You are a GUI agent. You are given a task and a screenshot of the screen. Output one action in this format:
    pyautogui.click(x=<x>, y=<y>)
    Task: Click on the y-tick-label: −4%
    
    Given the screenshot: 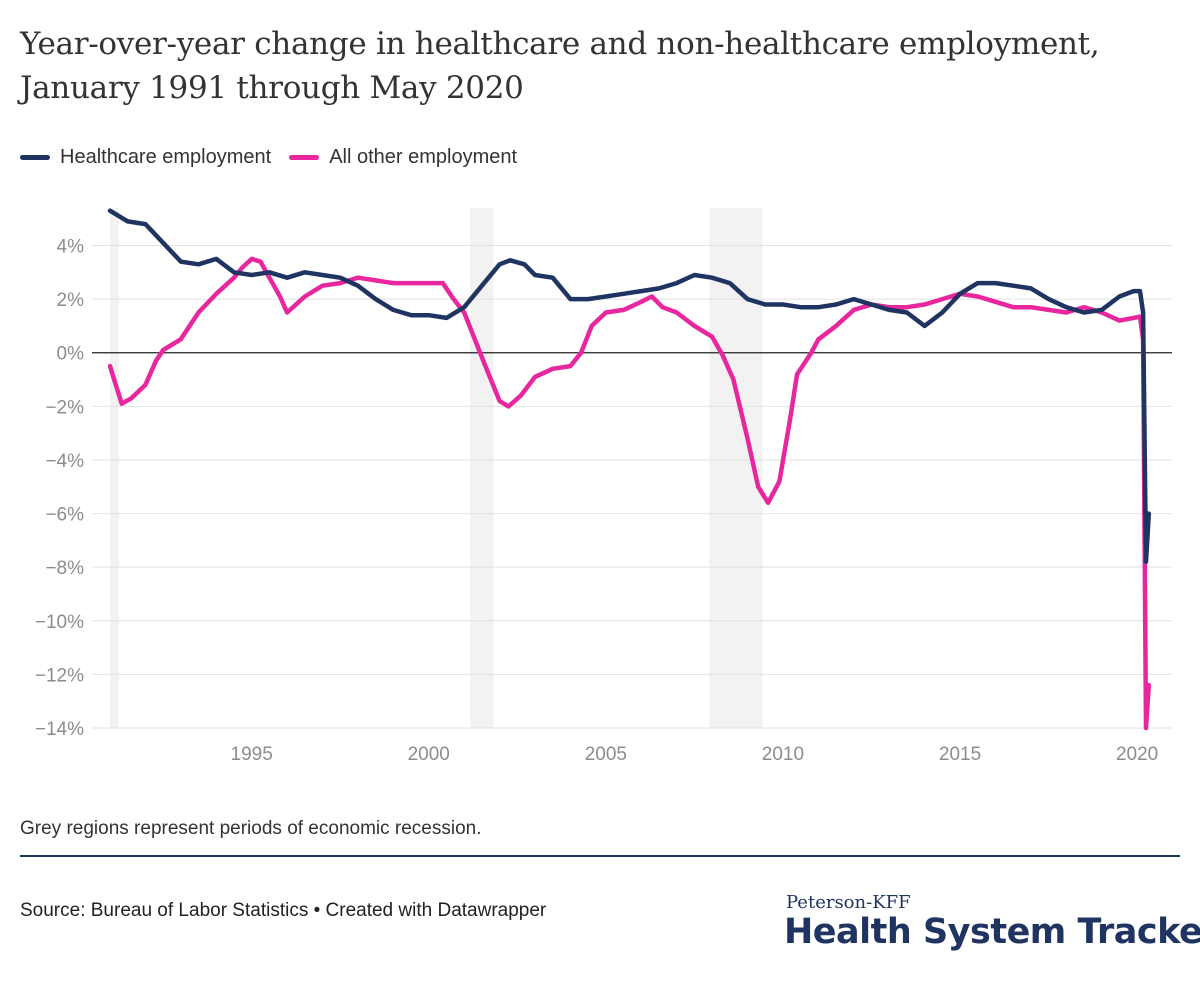 What is the action you would take?
    pyautogui.click(x=64, y=461)
    